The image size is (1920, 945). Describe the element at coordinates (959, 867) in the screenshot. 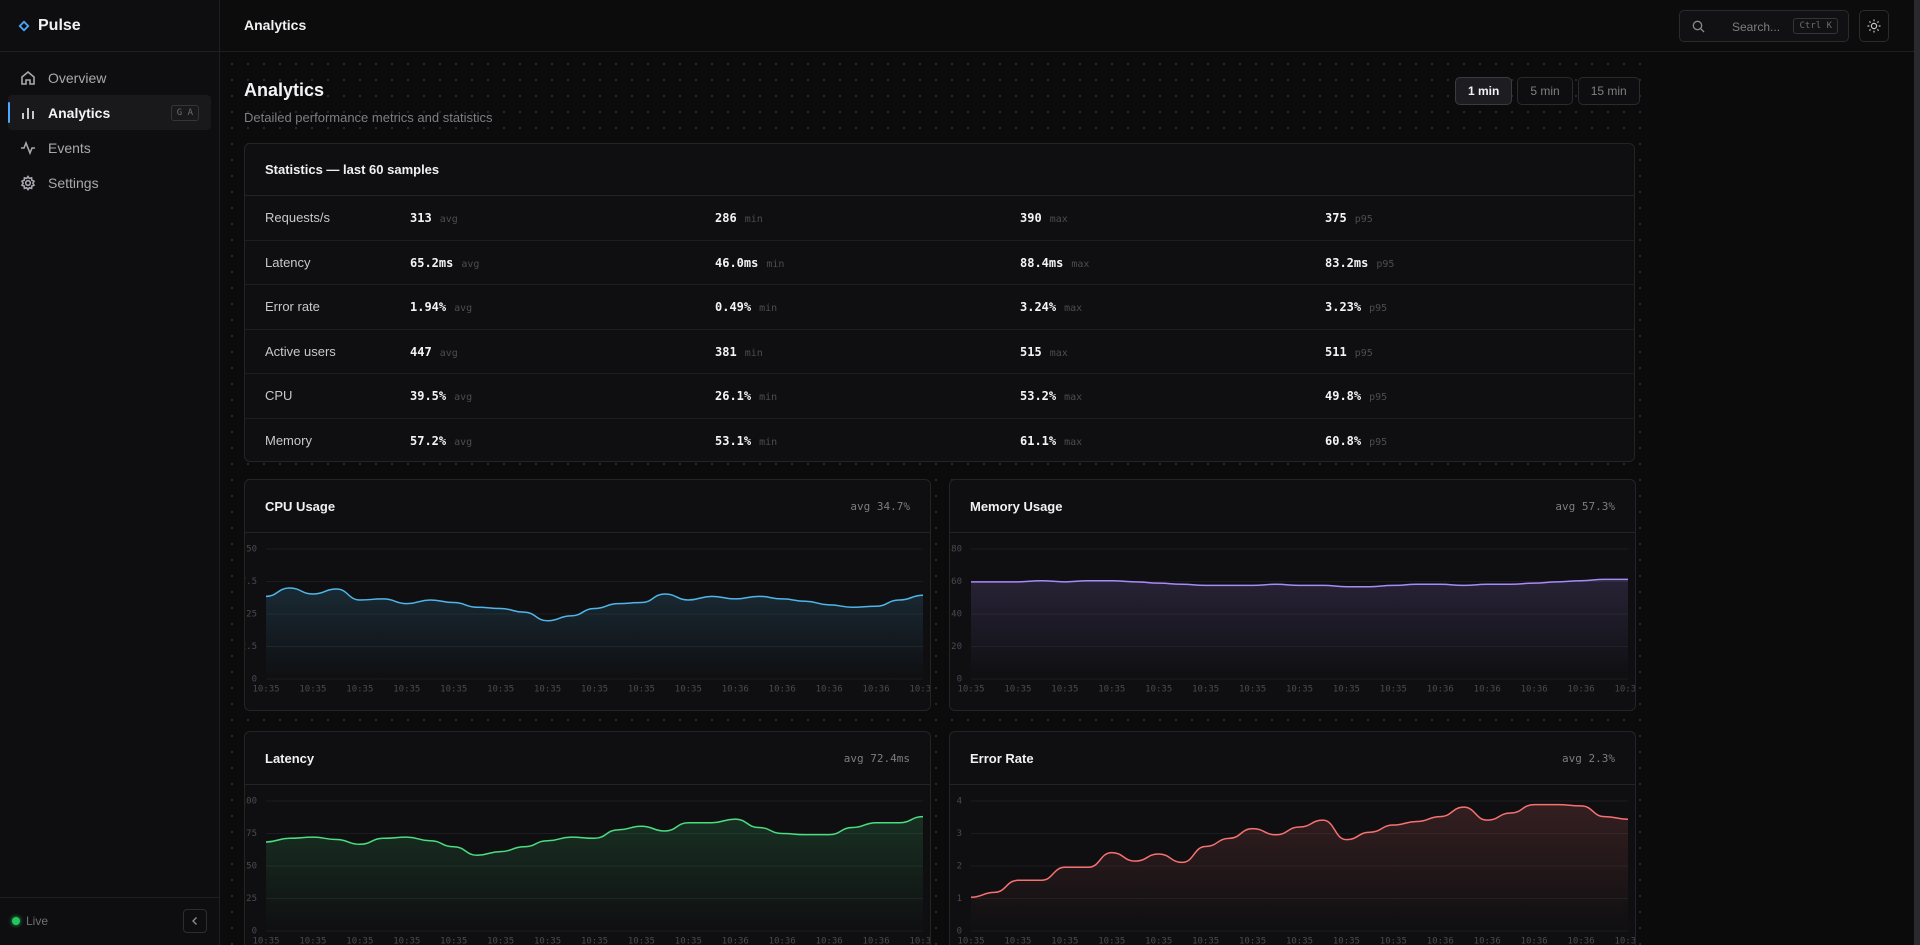

I see `y-tick-label: 2` at that location.